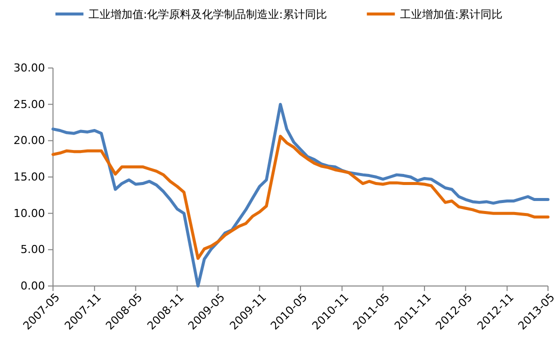  Describe the element at coordinates (207, 14) in the screenshot. I see `legend-label: 工业增加值:化学原料及化学制品制造业:累计同比` at that location.